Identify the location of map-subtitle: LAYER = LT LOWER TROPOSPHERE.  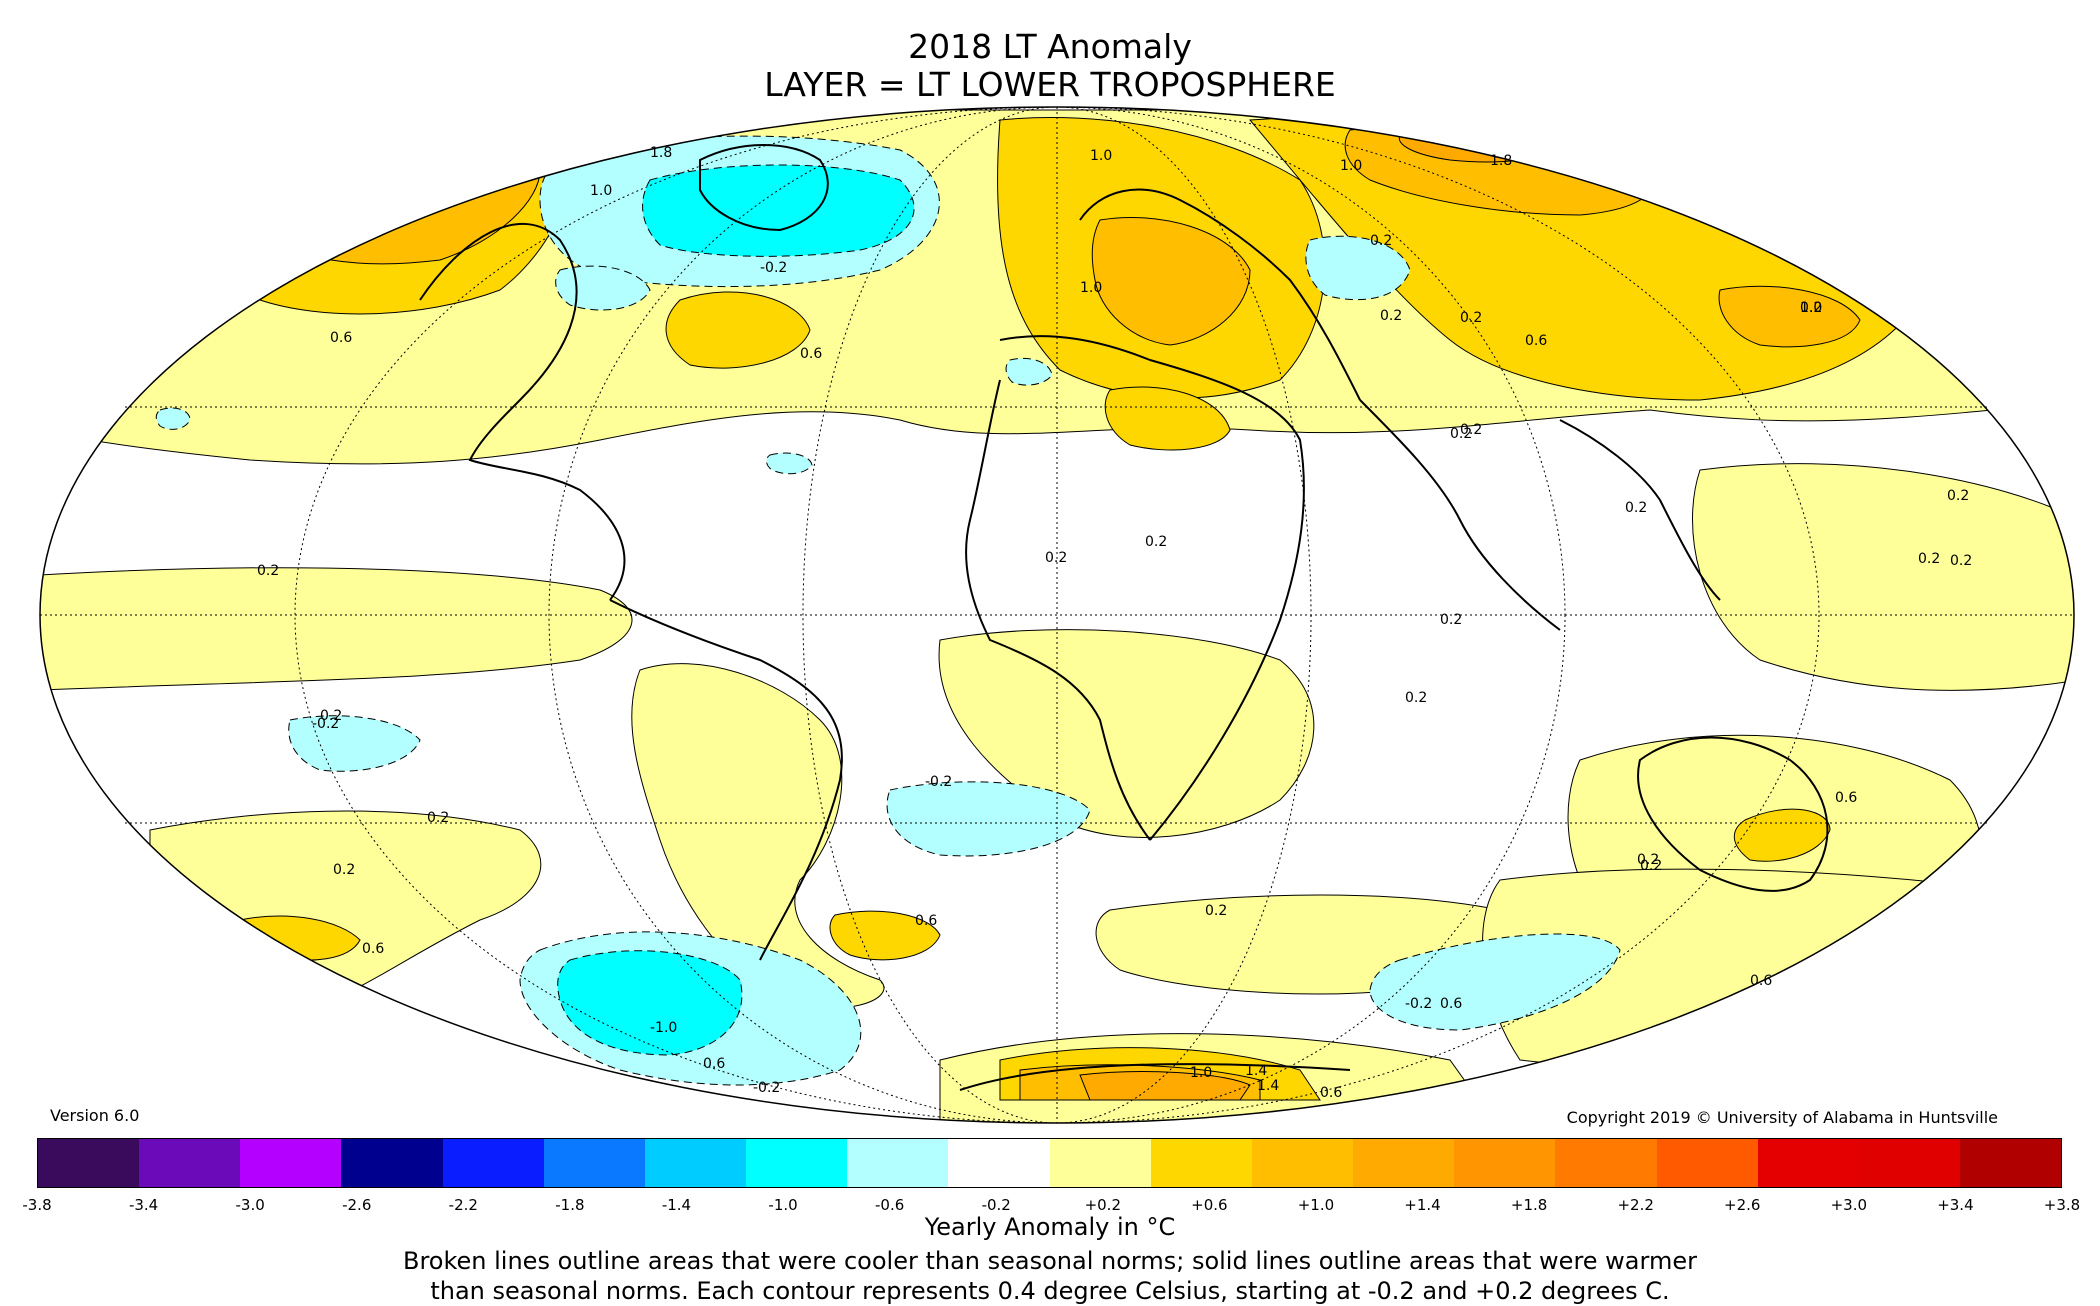
(1050, 84).